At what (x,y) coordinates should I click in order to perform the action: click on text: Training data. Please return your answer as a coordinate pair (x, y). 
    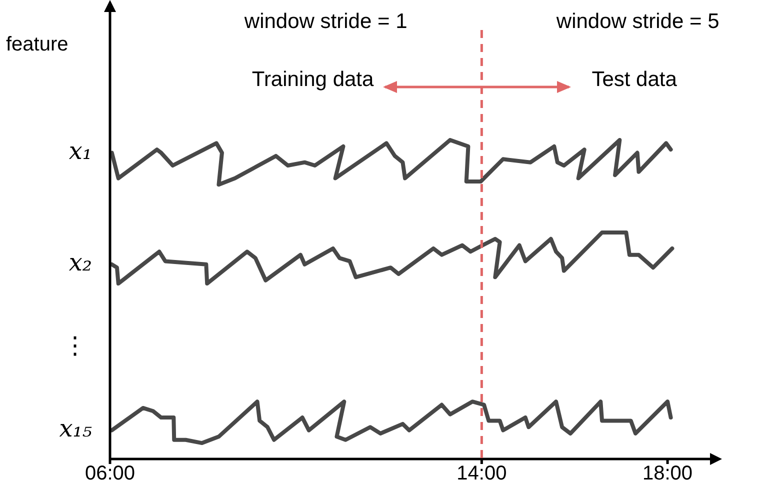
    Looking at the image, I should click on (313, 79).